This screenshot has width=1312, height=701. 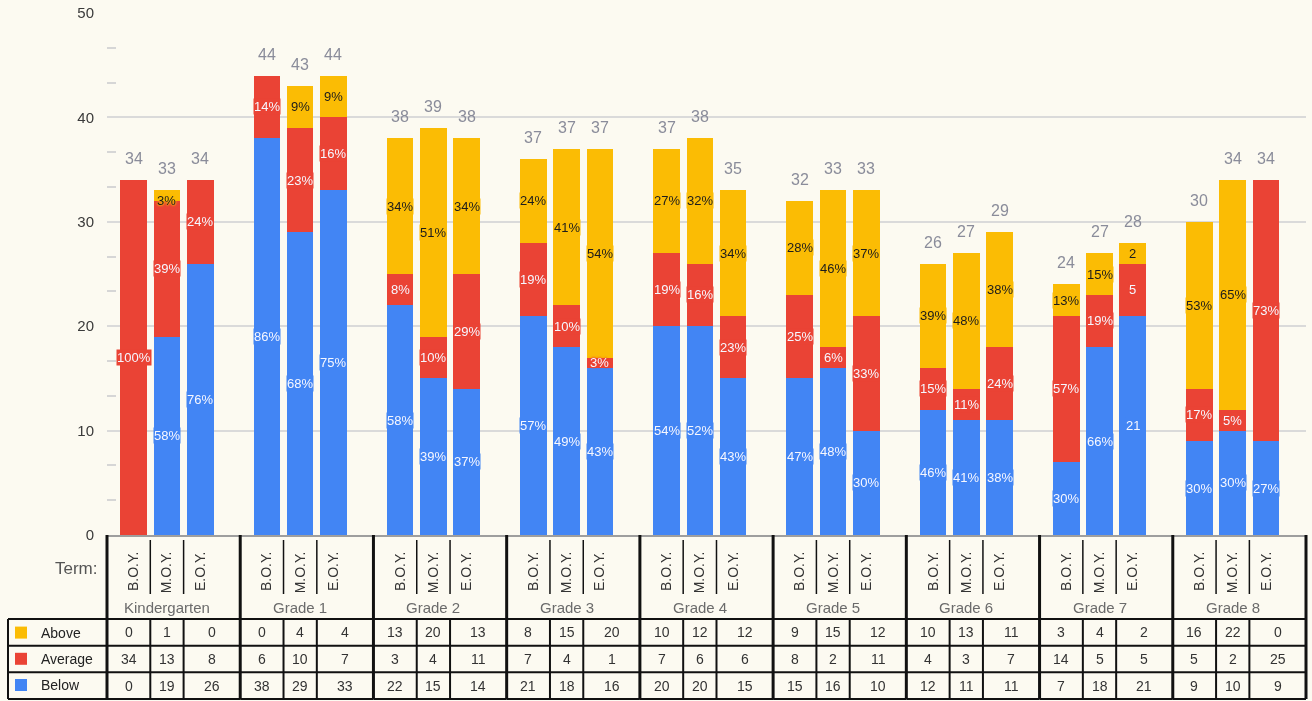 I want to click on annotation: 3%, so click(x=167, y=200).